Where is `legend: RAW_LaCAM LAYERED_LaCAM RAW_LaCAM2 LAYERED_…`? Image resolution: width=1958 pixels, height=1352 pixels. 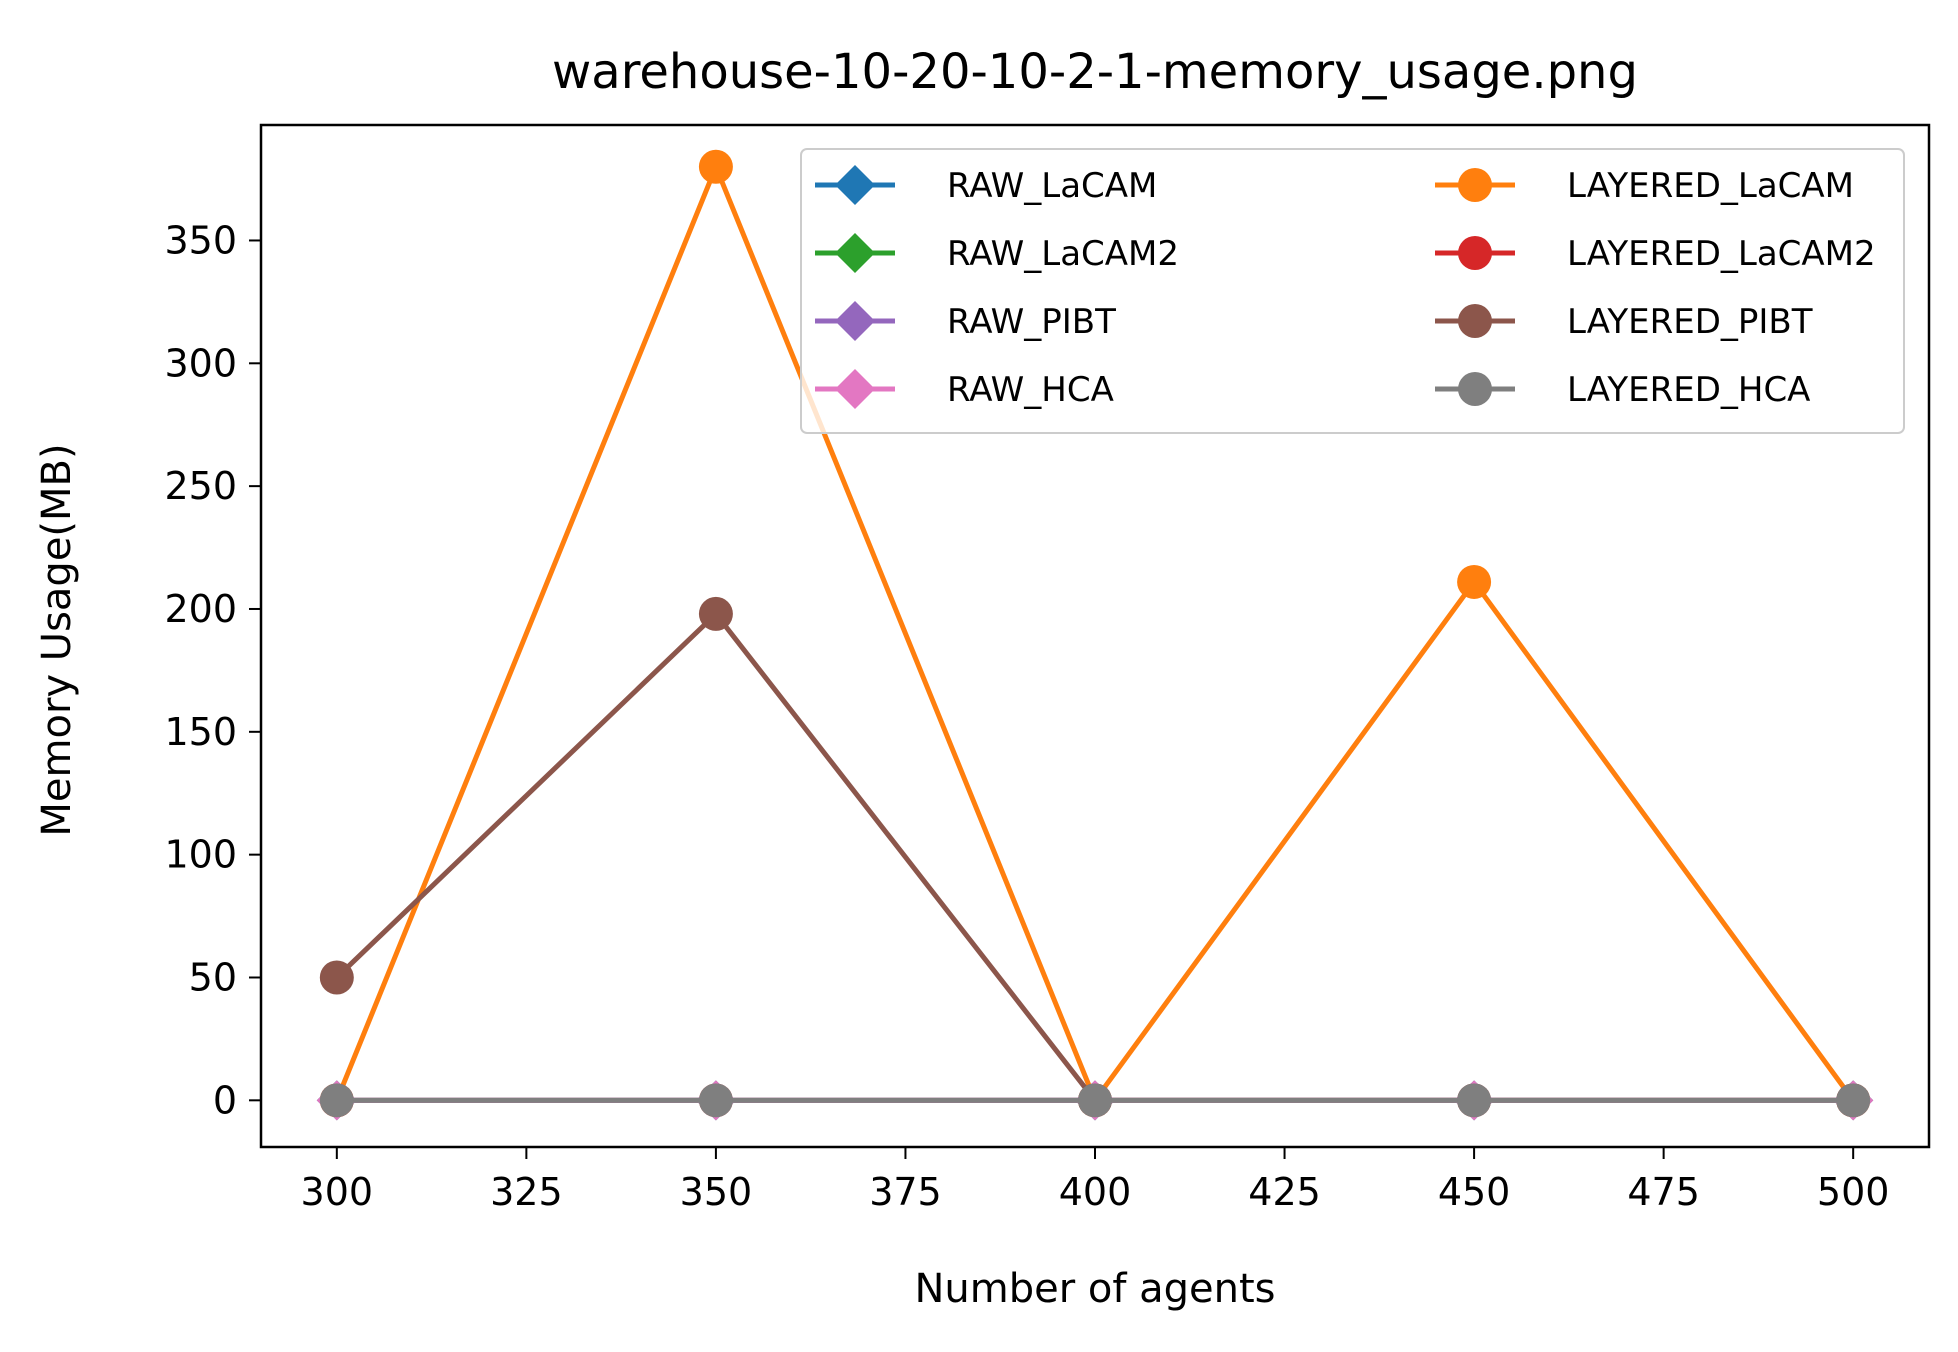 legend: RAW_LaCAM LAYERED_LaCAM RAW_LaCAM2 LAYERED_… is located at coordinates (1352, 291).